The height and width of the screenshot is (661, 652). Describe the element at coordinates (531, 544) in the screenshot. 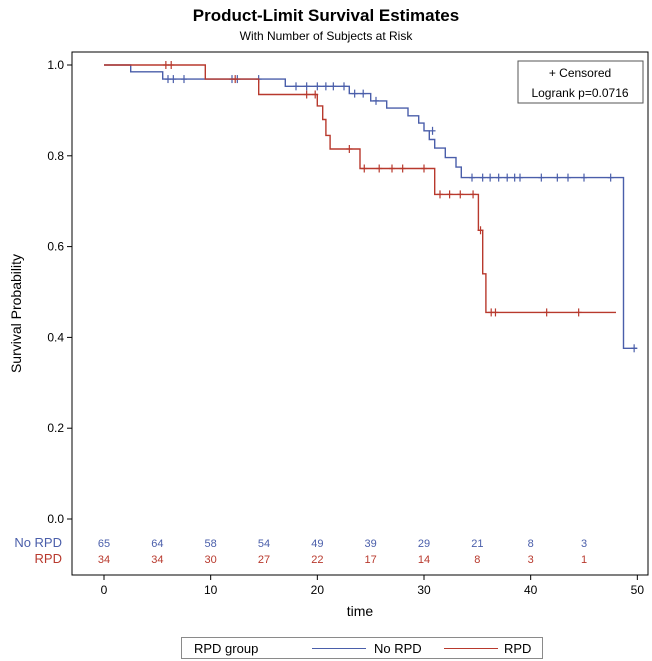

I see `at-risk-count-no-rpd: 8` at that location.